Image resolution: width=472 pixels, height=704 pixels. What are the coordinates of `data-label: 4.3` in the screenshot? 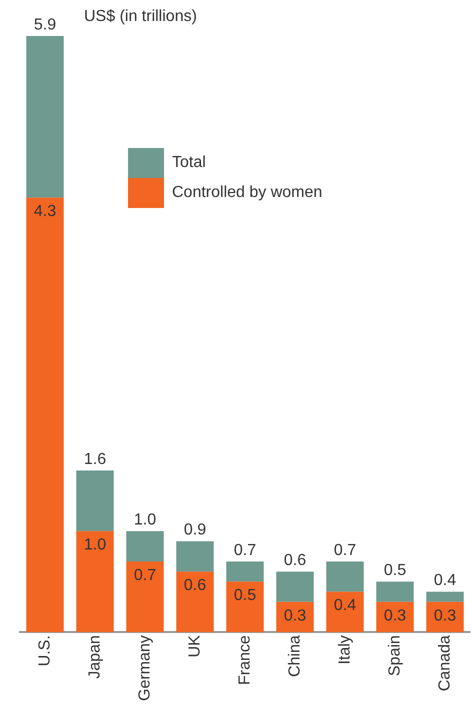 It's located at (45, 211).